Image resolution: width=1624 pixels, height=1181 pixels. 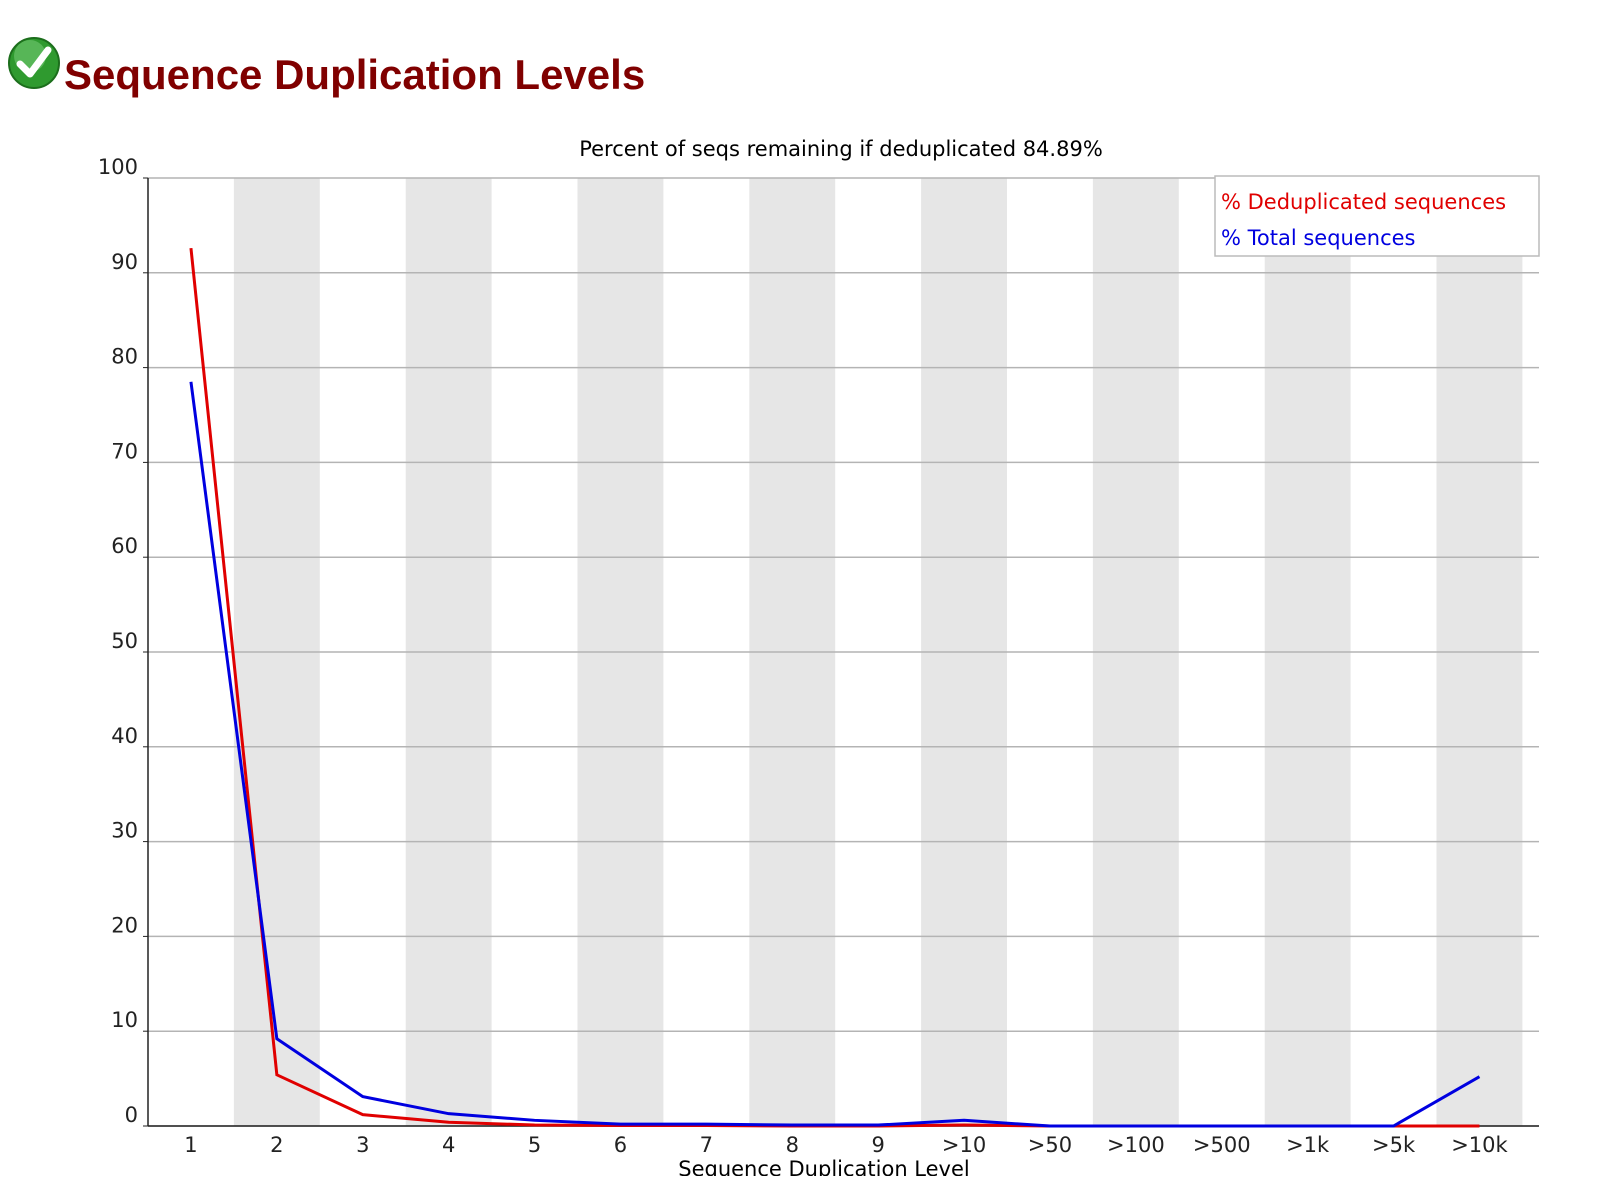 I want to click on x-tick-label: 4, so click(x=448, y=1145).